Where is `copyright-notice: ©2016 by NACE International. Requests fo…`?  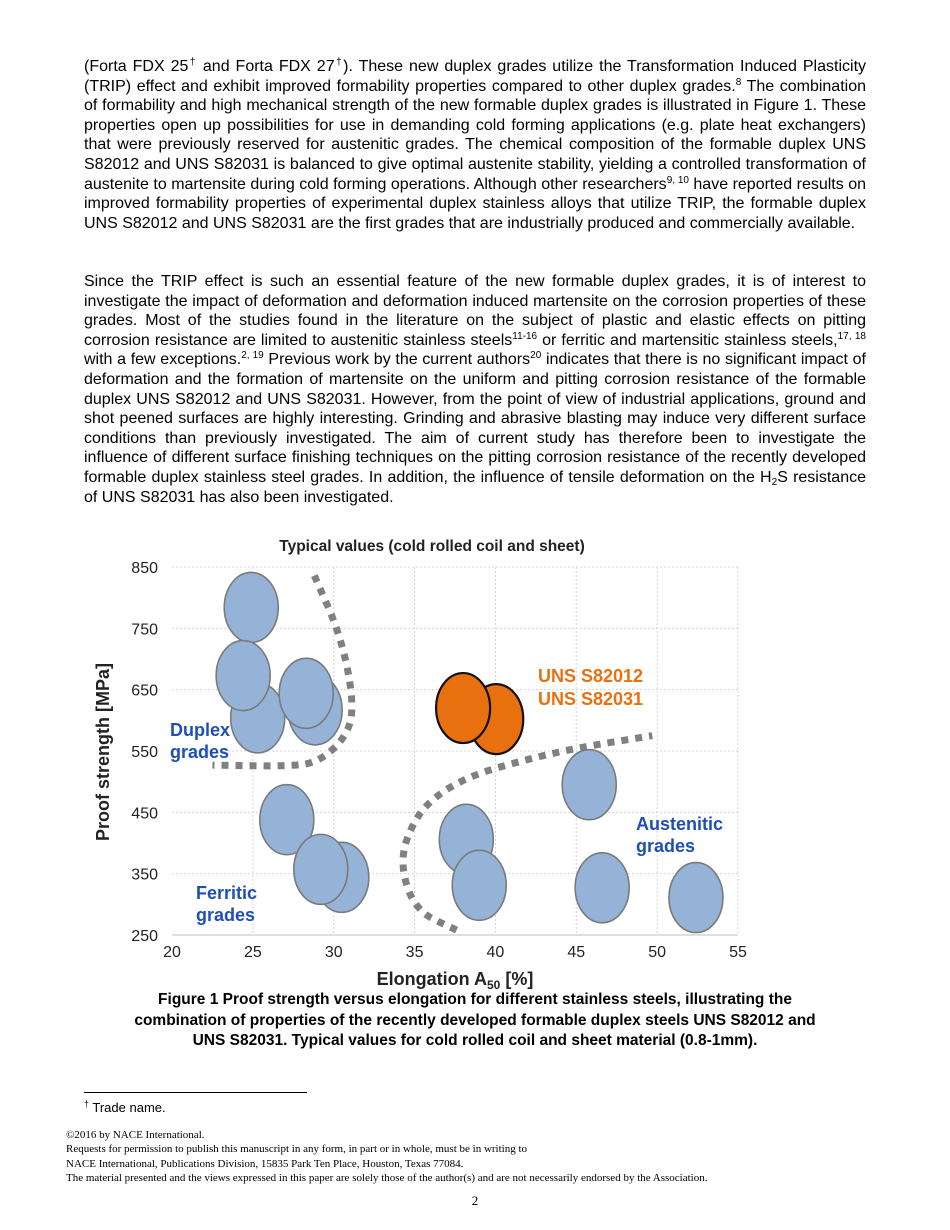 copyright-notice: ©2016 by NACE International. Requests fo… is located at coordinates (386, 1156).